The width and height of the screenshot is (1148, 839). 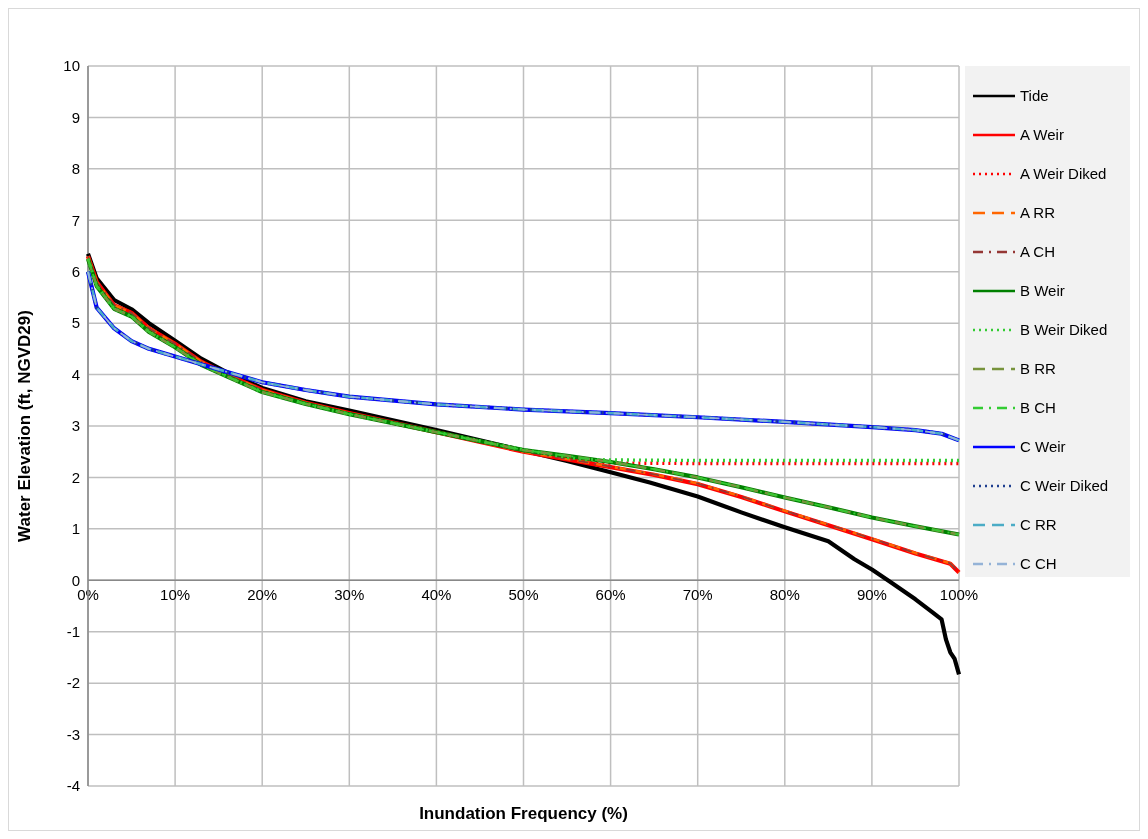 I want to click on legend-label: A CH, so click(x=1038, y=252).